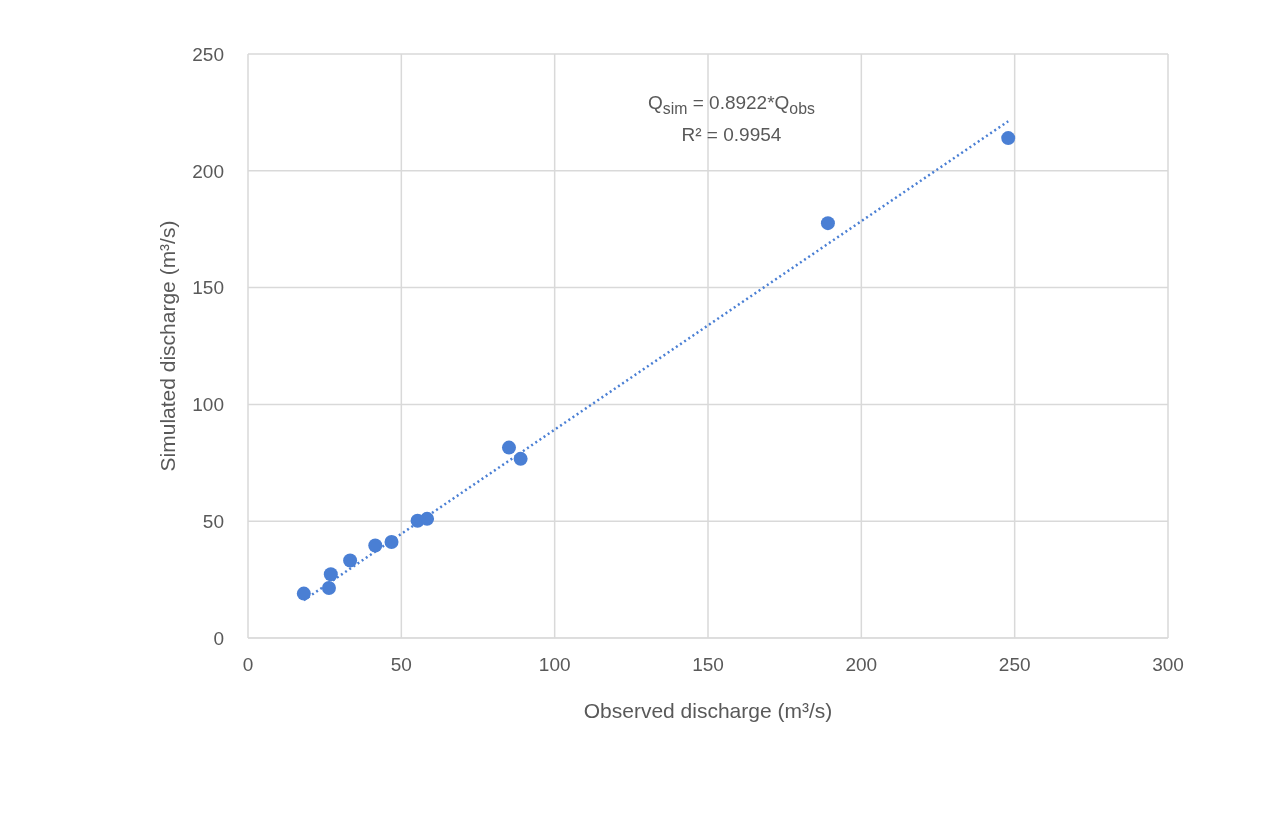 Image resolution: width=1283 pixels, height=828 pixels. I want to click on y-tick-label: 50, so click(213, 521).